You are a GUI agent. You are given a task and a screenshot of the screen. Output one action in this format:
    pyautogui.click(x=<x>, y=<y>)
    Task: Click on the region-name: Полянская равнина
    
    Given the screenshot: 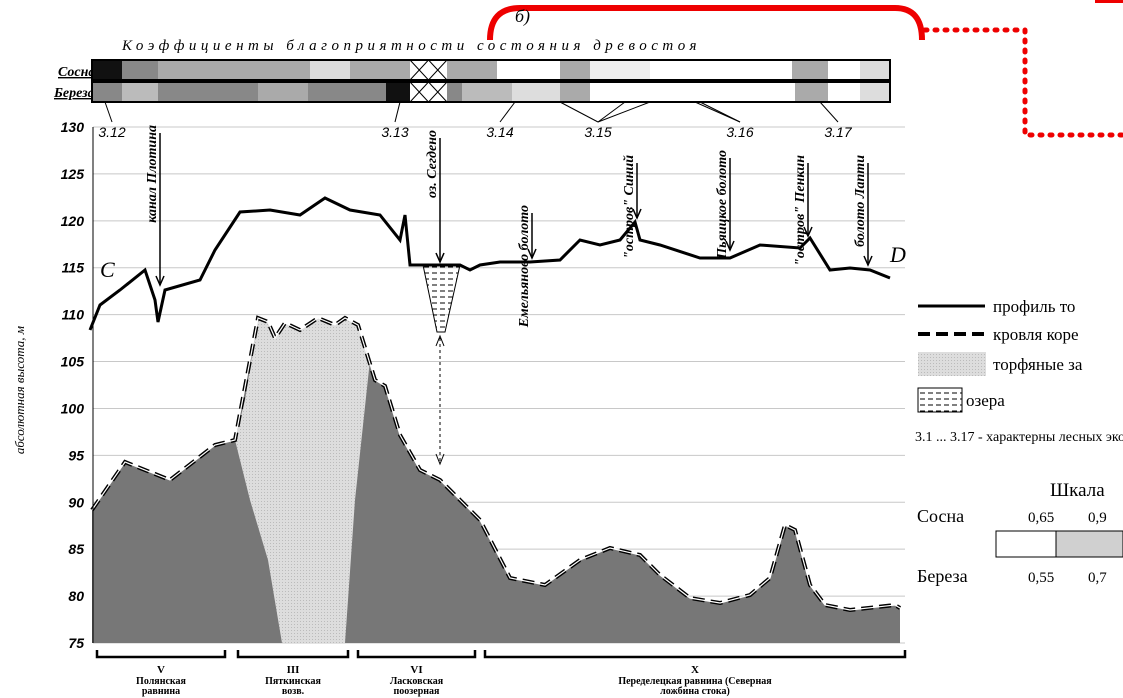 What is the action you would take?
    pyautogui.click(x=161, y=687)
    